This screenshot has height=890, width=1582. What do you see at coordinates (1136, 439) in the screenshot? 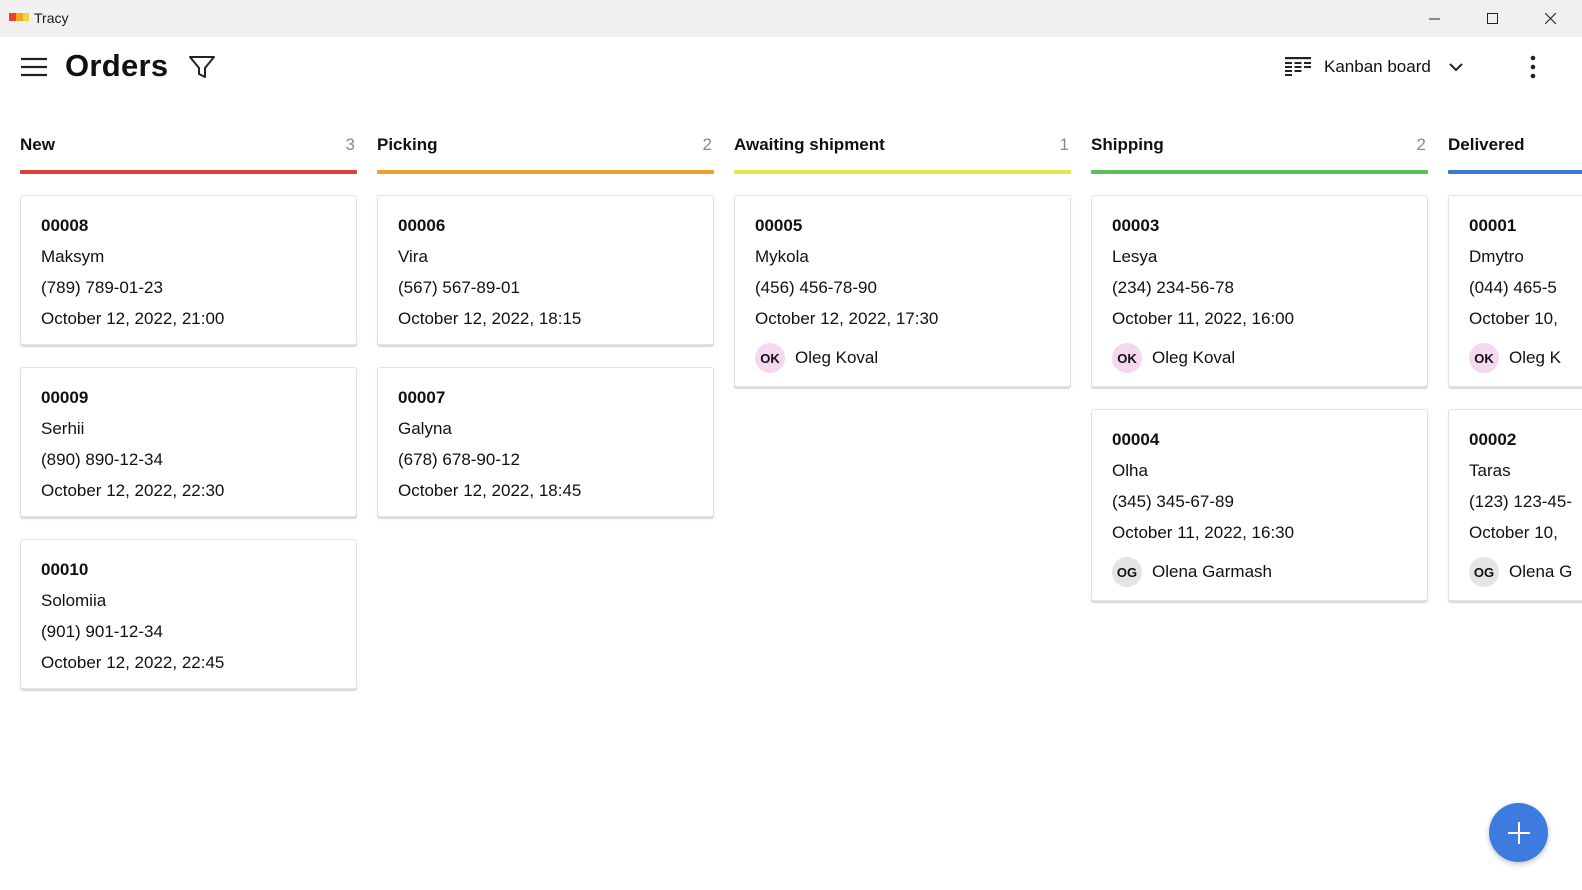
I see `order-number: 00004` at bounding box center [1136, 439].